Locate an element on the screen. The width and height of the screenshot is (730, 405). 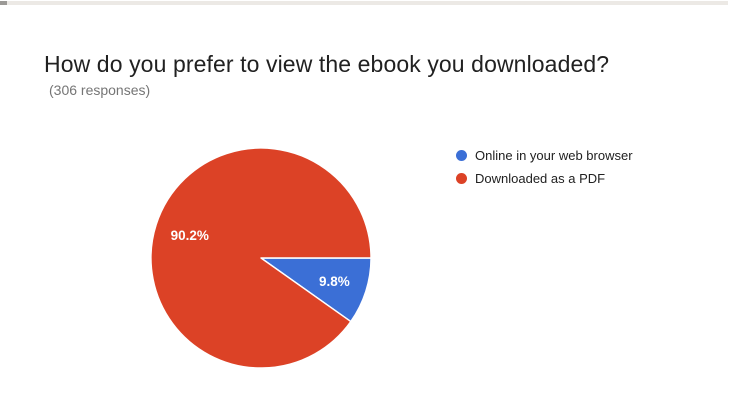
legend-item-online: Online in your web browser is located at coordinates (544, 155).